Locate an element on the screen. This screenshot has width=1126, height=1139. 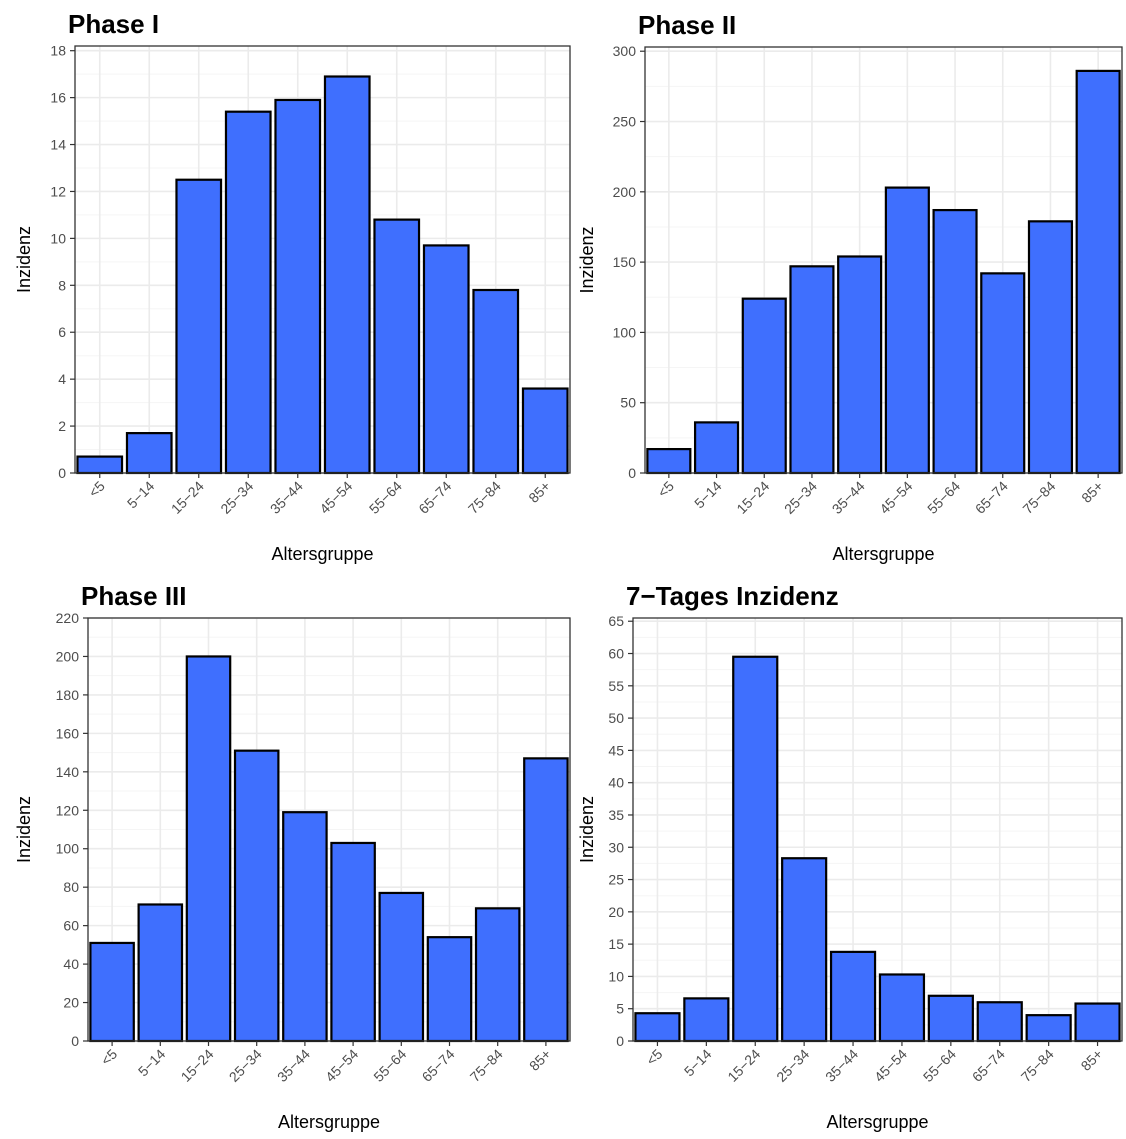
y-tick-label: 35 is located at coordinates (616, 815).